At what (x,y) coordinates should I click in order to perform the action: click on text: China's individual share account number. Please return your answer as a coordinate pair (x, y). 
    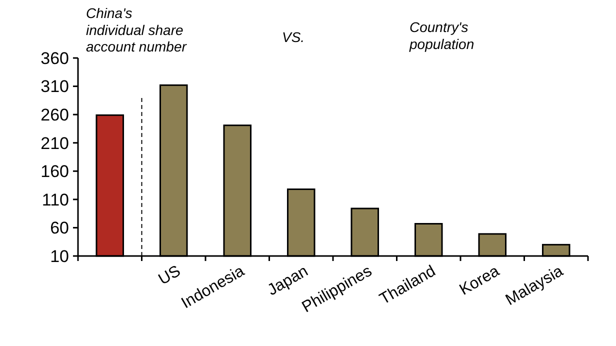
    Looking at the image, I should click on (137, 30).